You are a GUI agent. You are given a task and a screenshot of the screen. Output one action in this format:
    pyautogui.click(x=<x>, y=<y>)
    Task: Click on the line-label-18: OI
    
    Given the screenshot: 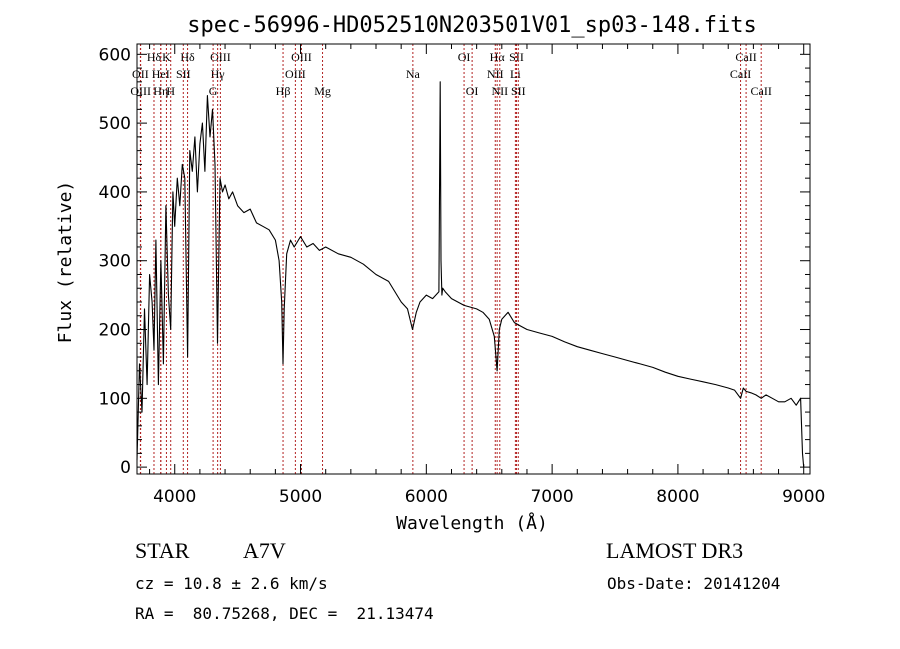 What is the action you would take?
    pyautogui.click(x=472, y=91)
    